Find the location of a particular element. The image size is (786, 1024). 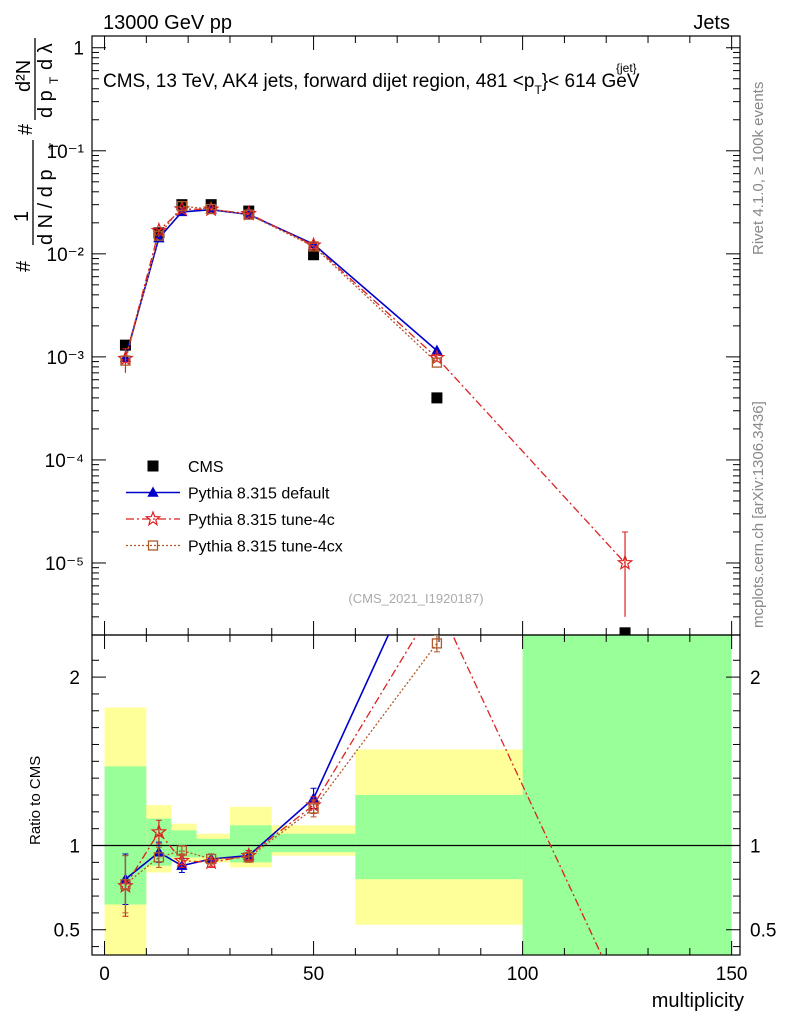

title-sub: T is located at coordinates (538, 90).